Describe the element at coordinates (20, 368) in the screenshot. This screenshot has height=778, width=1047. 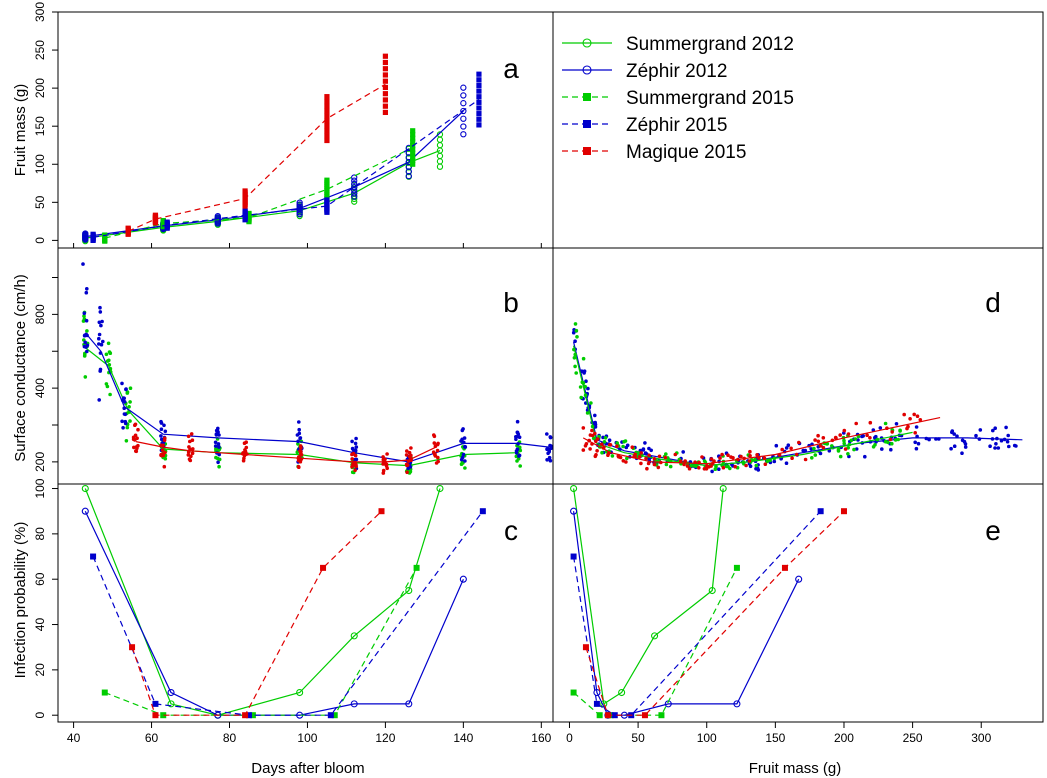
I see `y-axis-label-b: Surface conductance (cm/h)` at that location.